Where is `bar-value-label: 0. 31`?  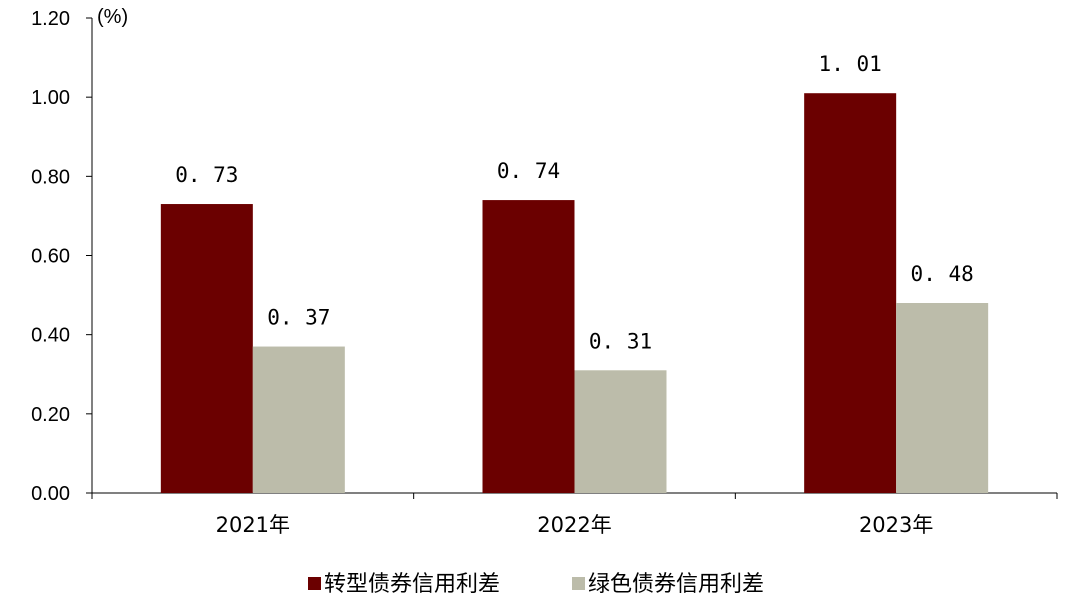 bar-value-label: 0. 31 is located at coordinates (620, 341).